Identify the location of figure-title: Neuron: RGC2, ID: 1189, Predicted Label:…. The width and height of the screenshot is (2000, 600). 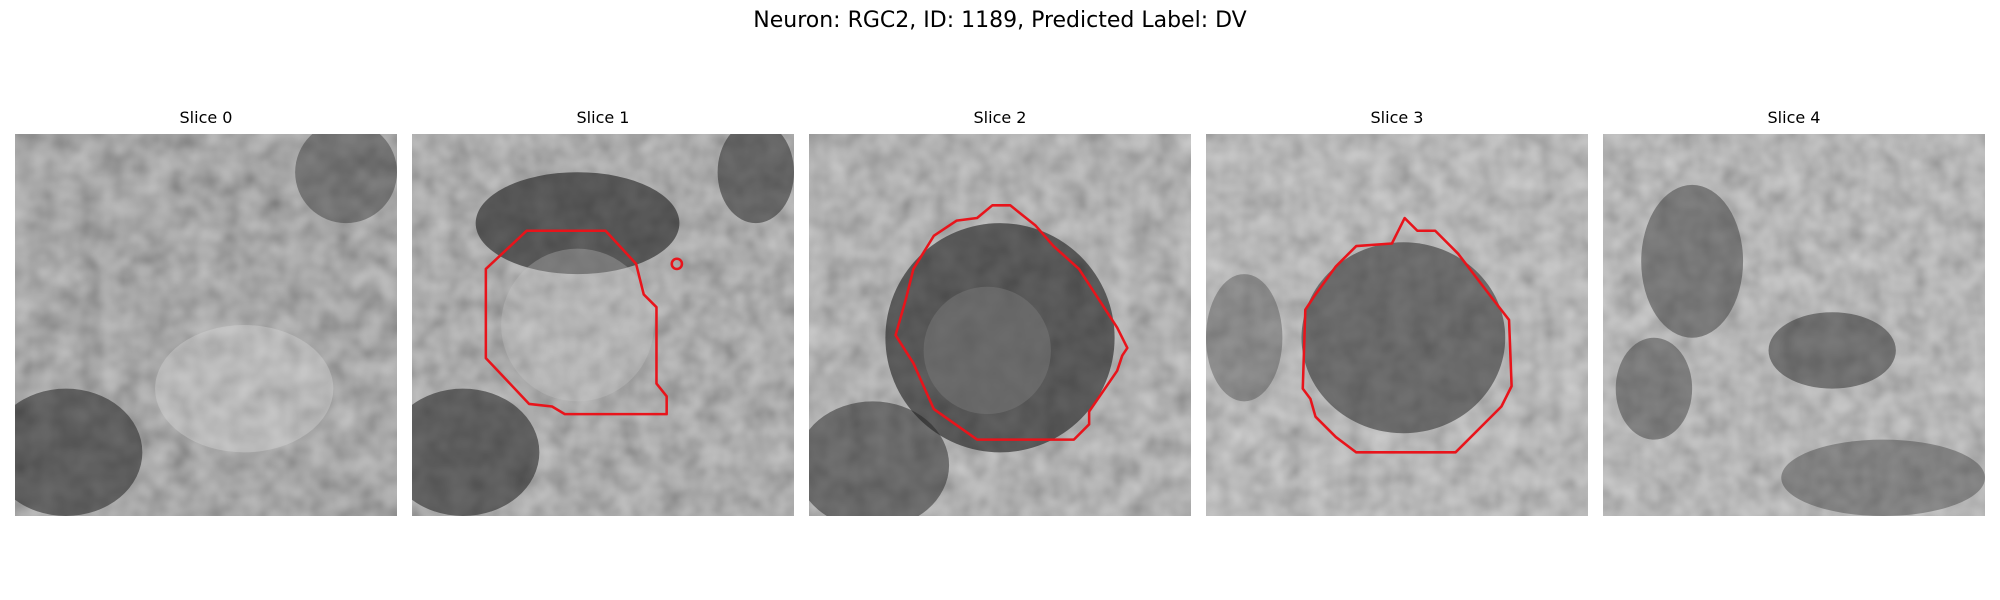
(1000, 20).